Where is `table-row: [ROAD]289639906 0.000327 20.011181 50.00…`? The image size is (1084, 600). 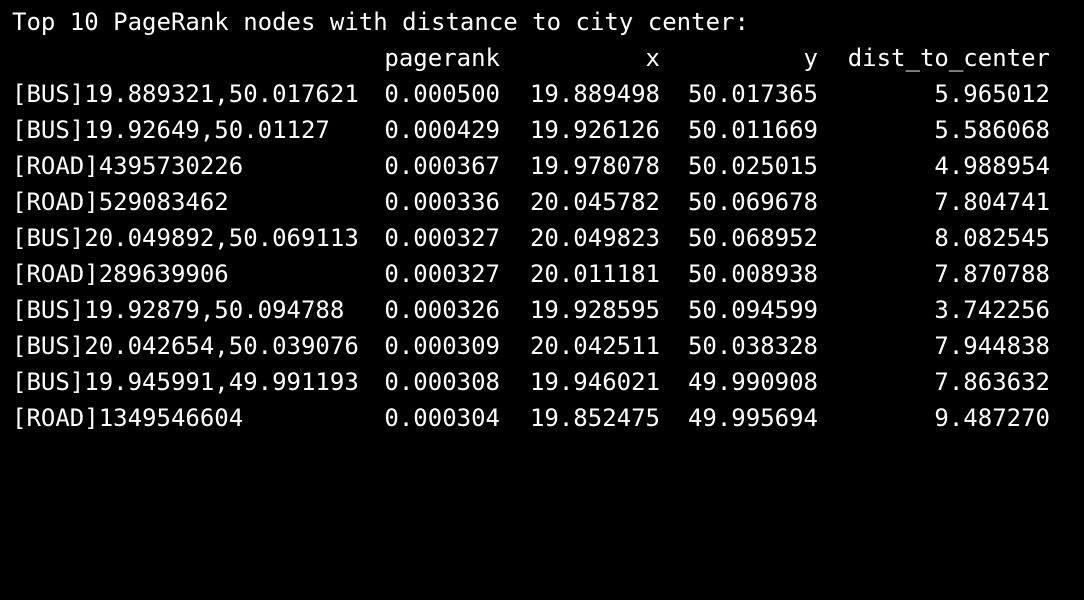 table-row: [ROAD]289639906 0.000327 20.011181 50.00… is located at coordinates (542, 274).